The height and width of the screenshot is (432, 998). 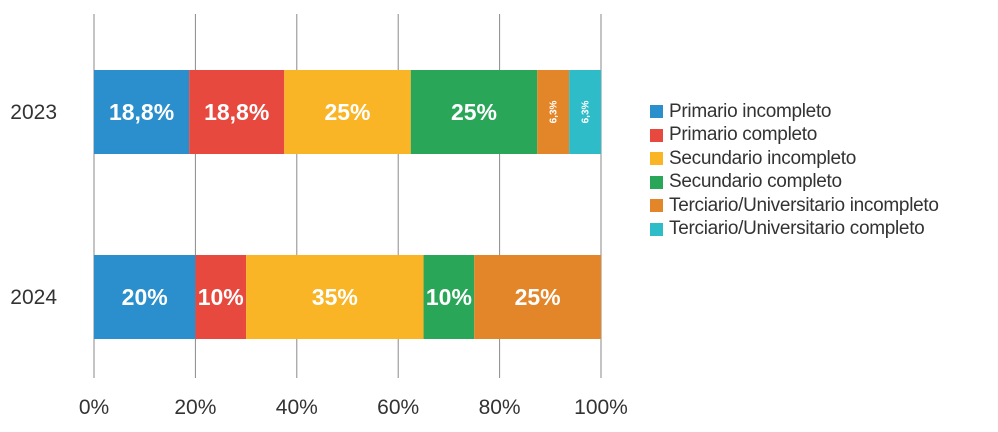 What do you see at coordinates (195, 407) in the screenshot?
I see `x-tick-label: 20%` at bounding box center [195, 407].